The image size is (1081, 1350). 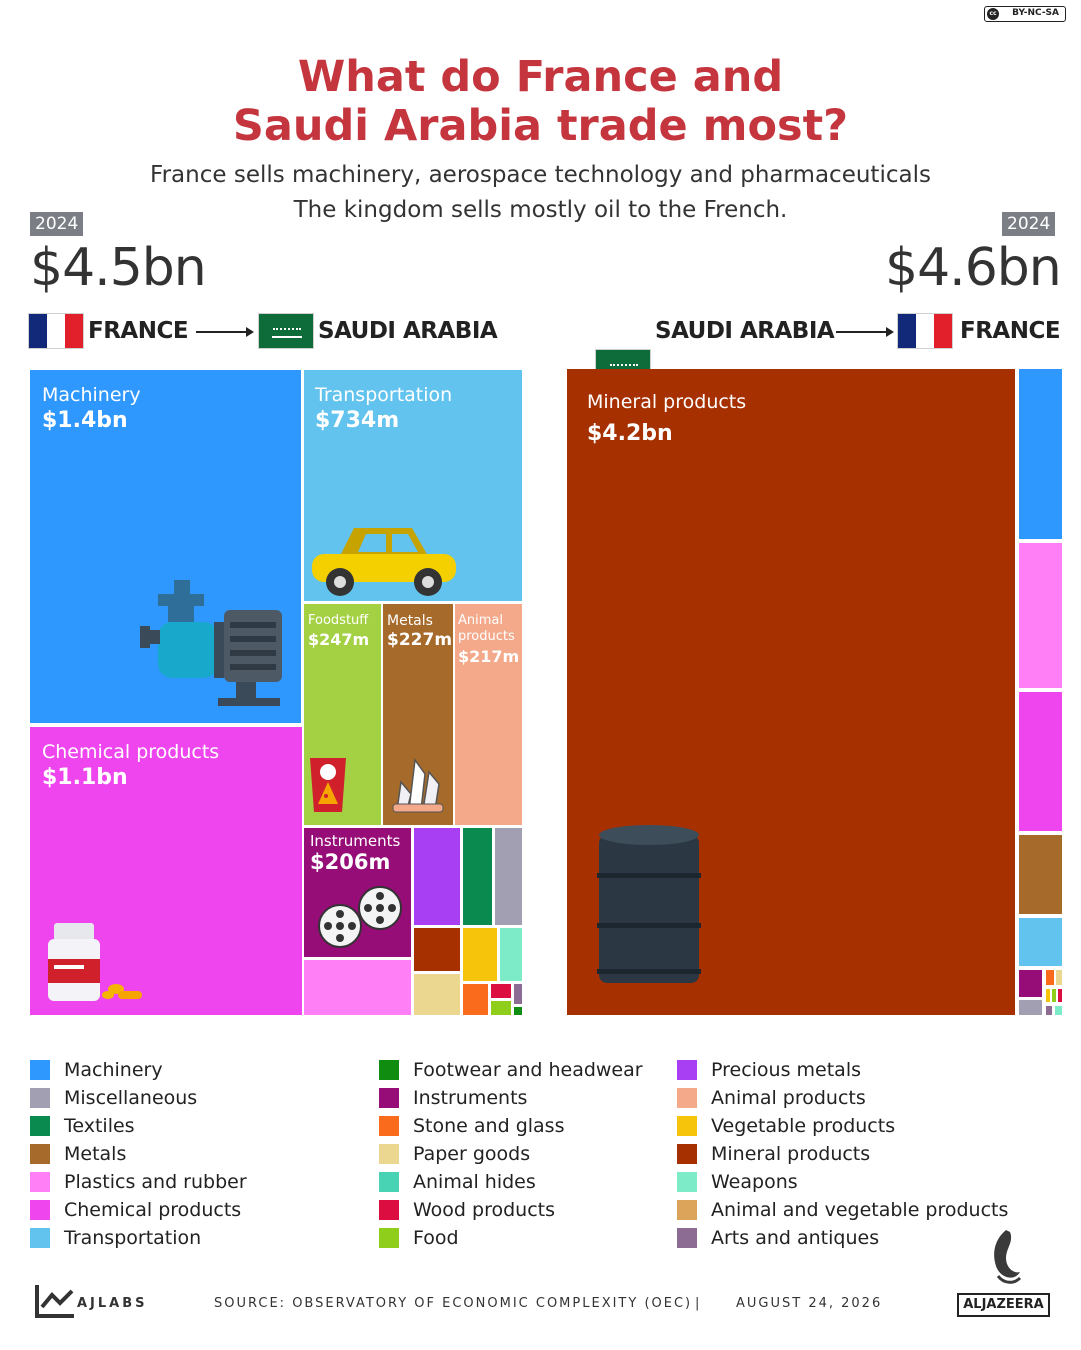 What do you see at coordinates (795, 1238) in the screenshot?
I see `legend-label: Arts and antiques` at bounding box center [795, 1238].